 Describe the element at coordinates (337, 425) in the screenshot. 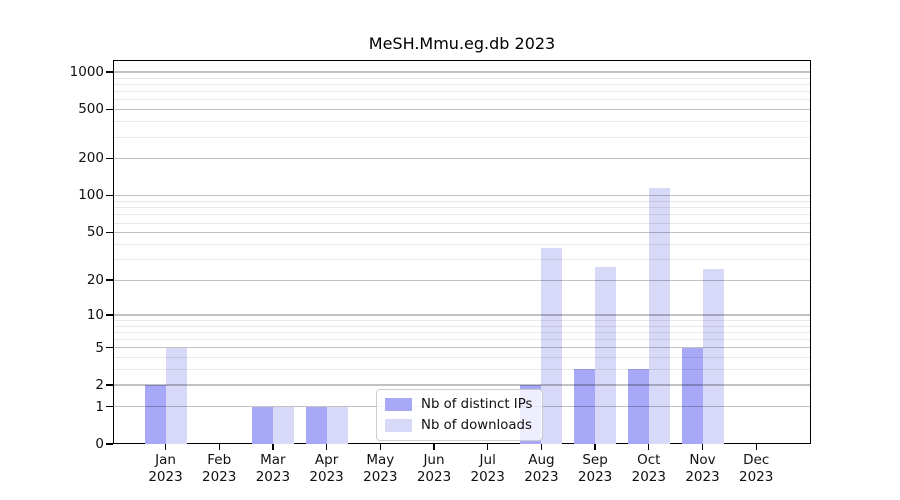

I see `bar-downloads-apr` at that location.